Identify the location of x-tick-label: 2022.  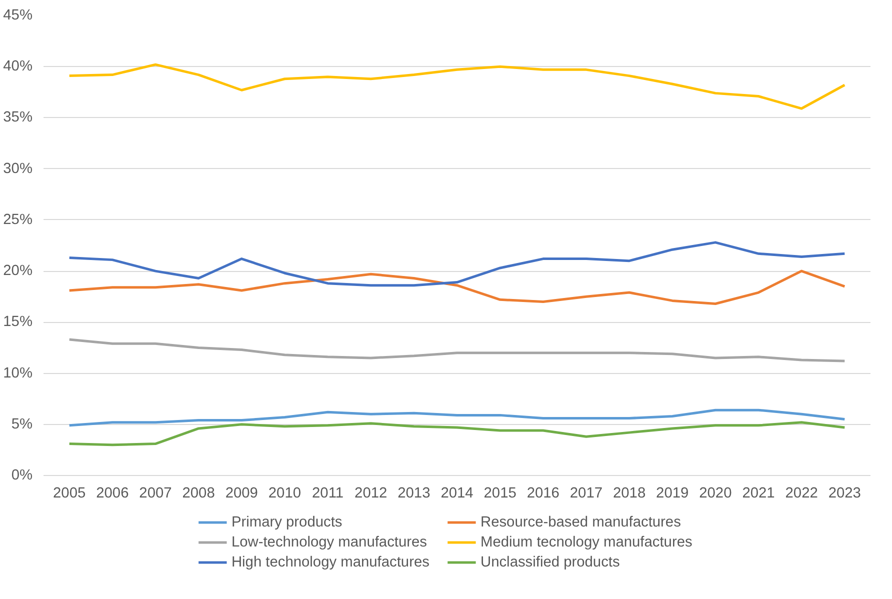
(801, 494).